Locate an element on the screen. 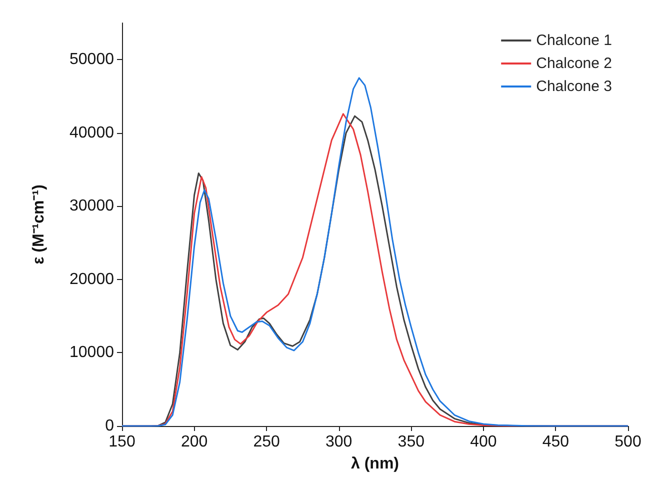 The image size is (655, 489). legend-label: Chalcone 1 is located at coordinates (574, 40).